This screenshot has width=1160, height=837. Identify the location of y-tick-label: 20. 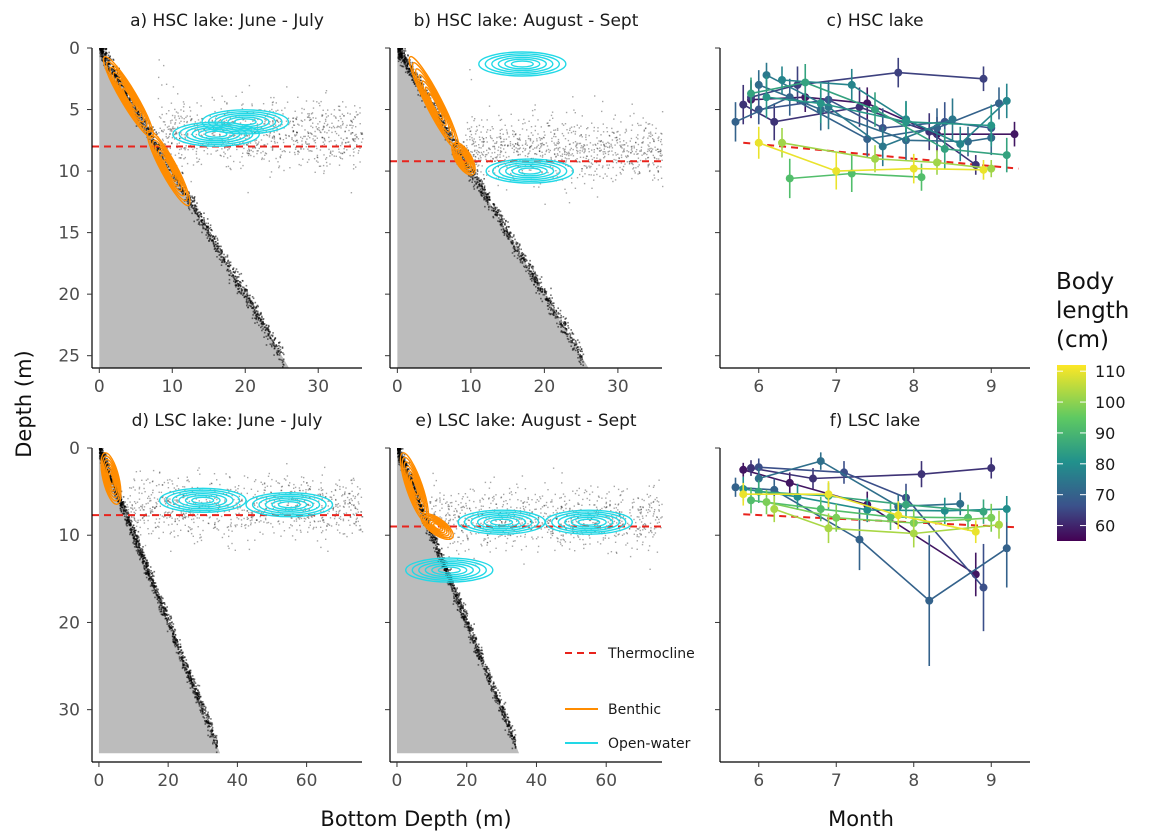
(69, 295).